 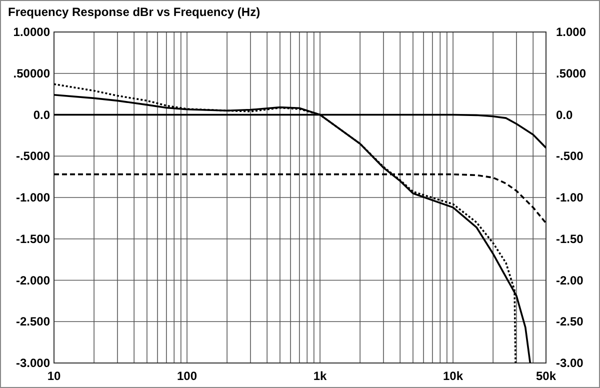 I want to click on x-tick-label: 10, so click(x=54, y=376).